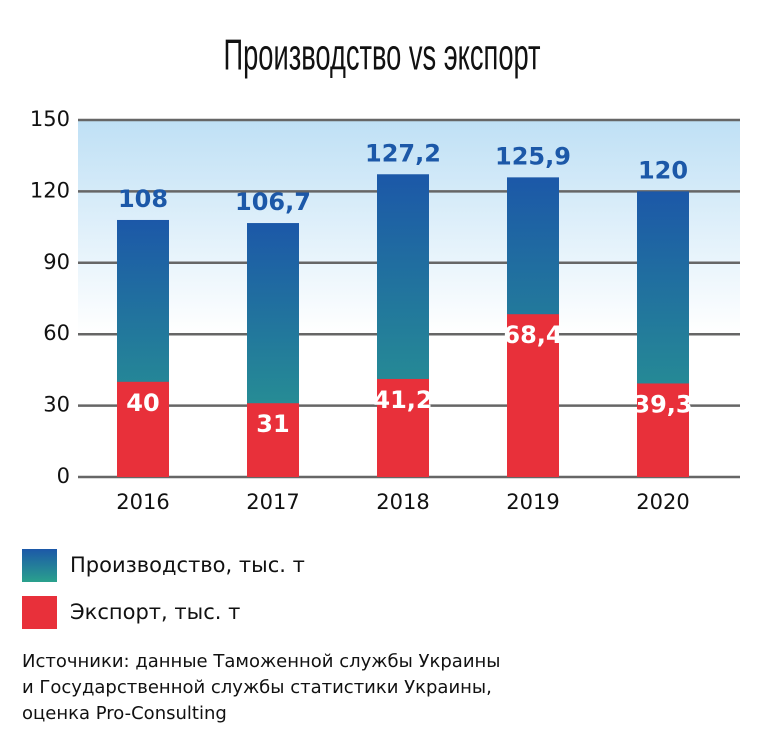 Image resolution: width=764 pixels, height=751 pixels. I want to click on y-tick-label: 30, so click(56, 405).